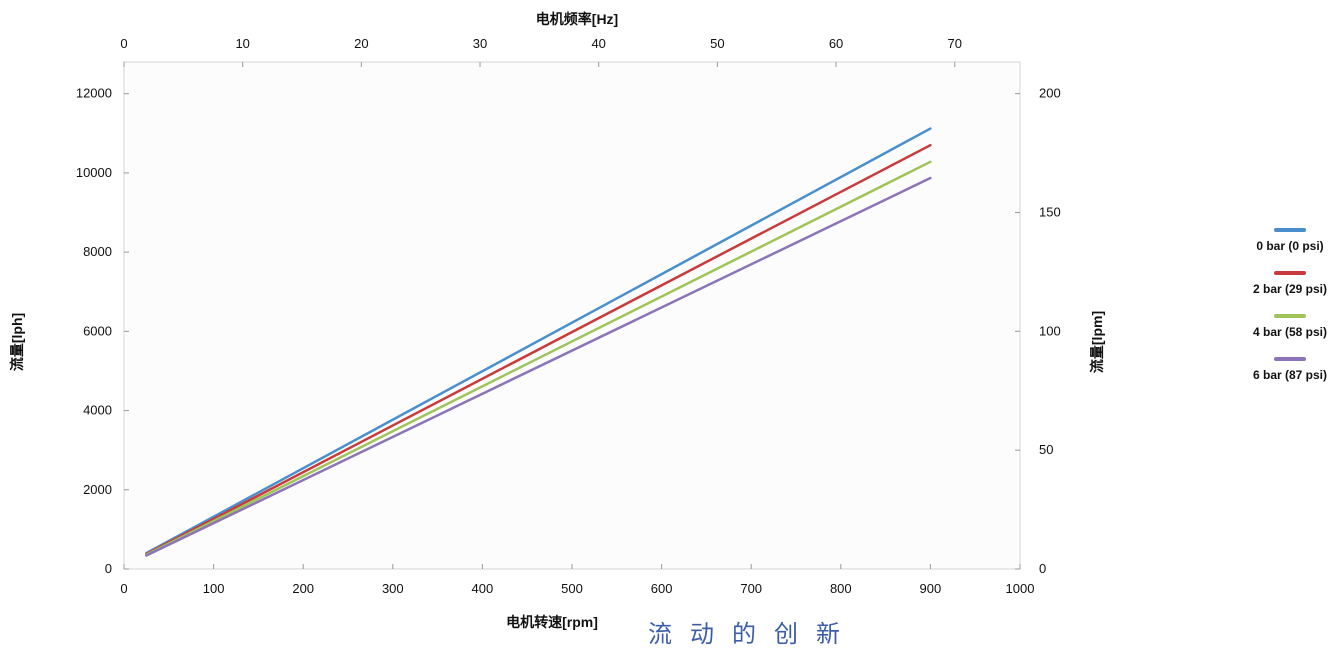 The image size is (1344, 649). I want to click on x-tick-label: 300, so click(393, 588).